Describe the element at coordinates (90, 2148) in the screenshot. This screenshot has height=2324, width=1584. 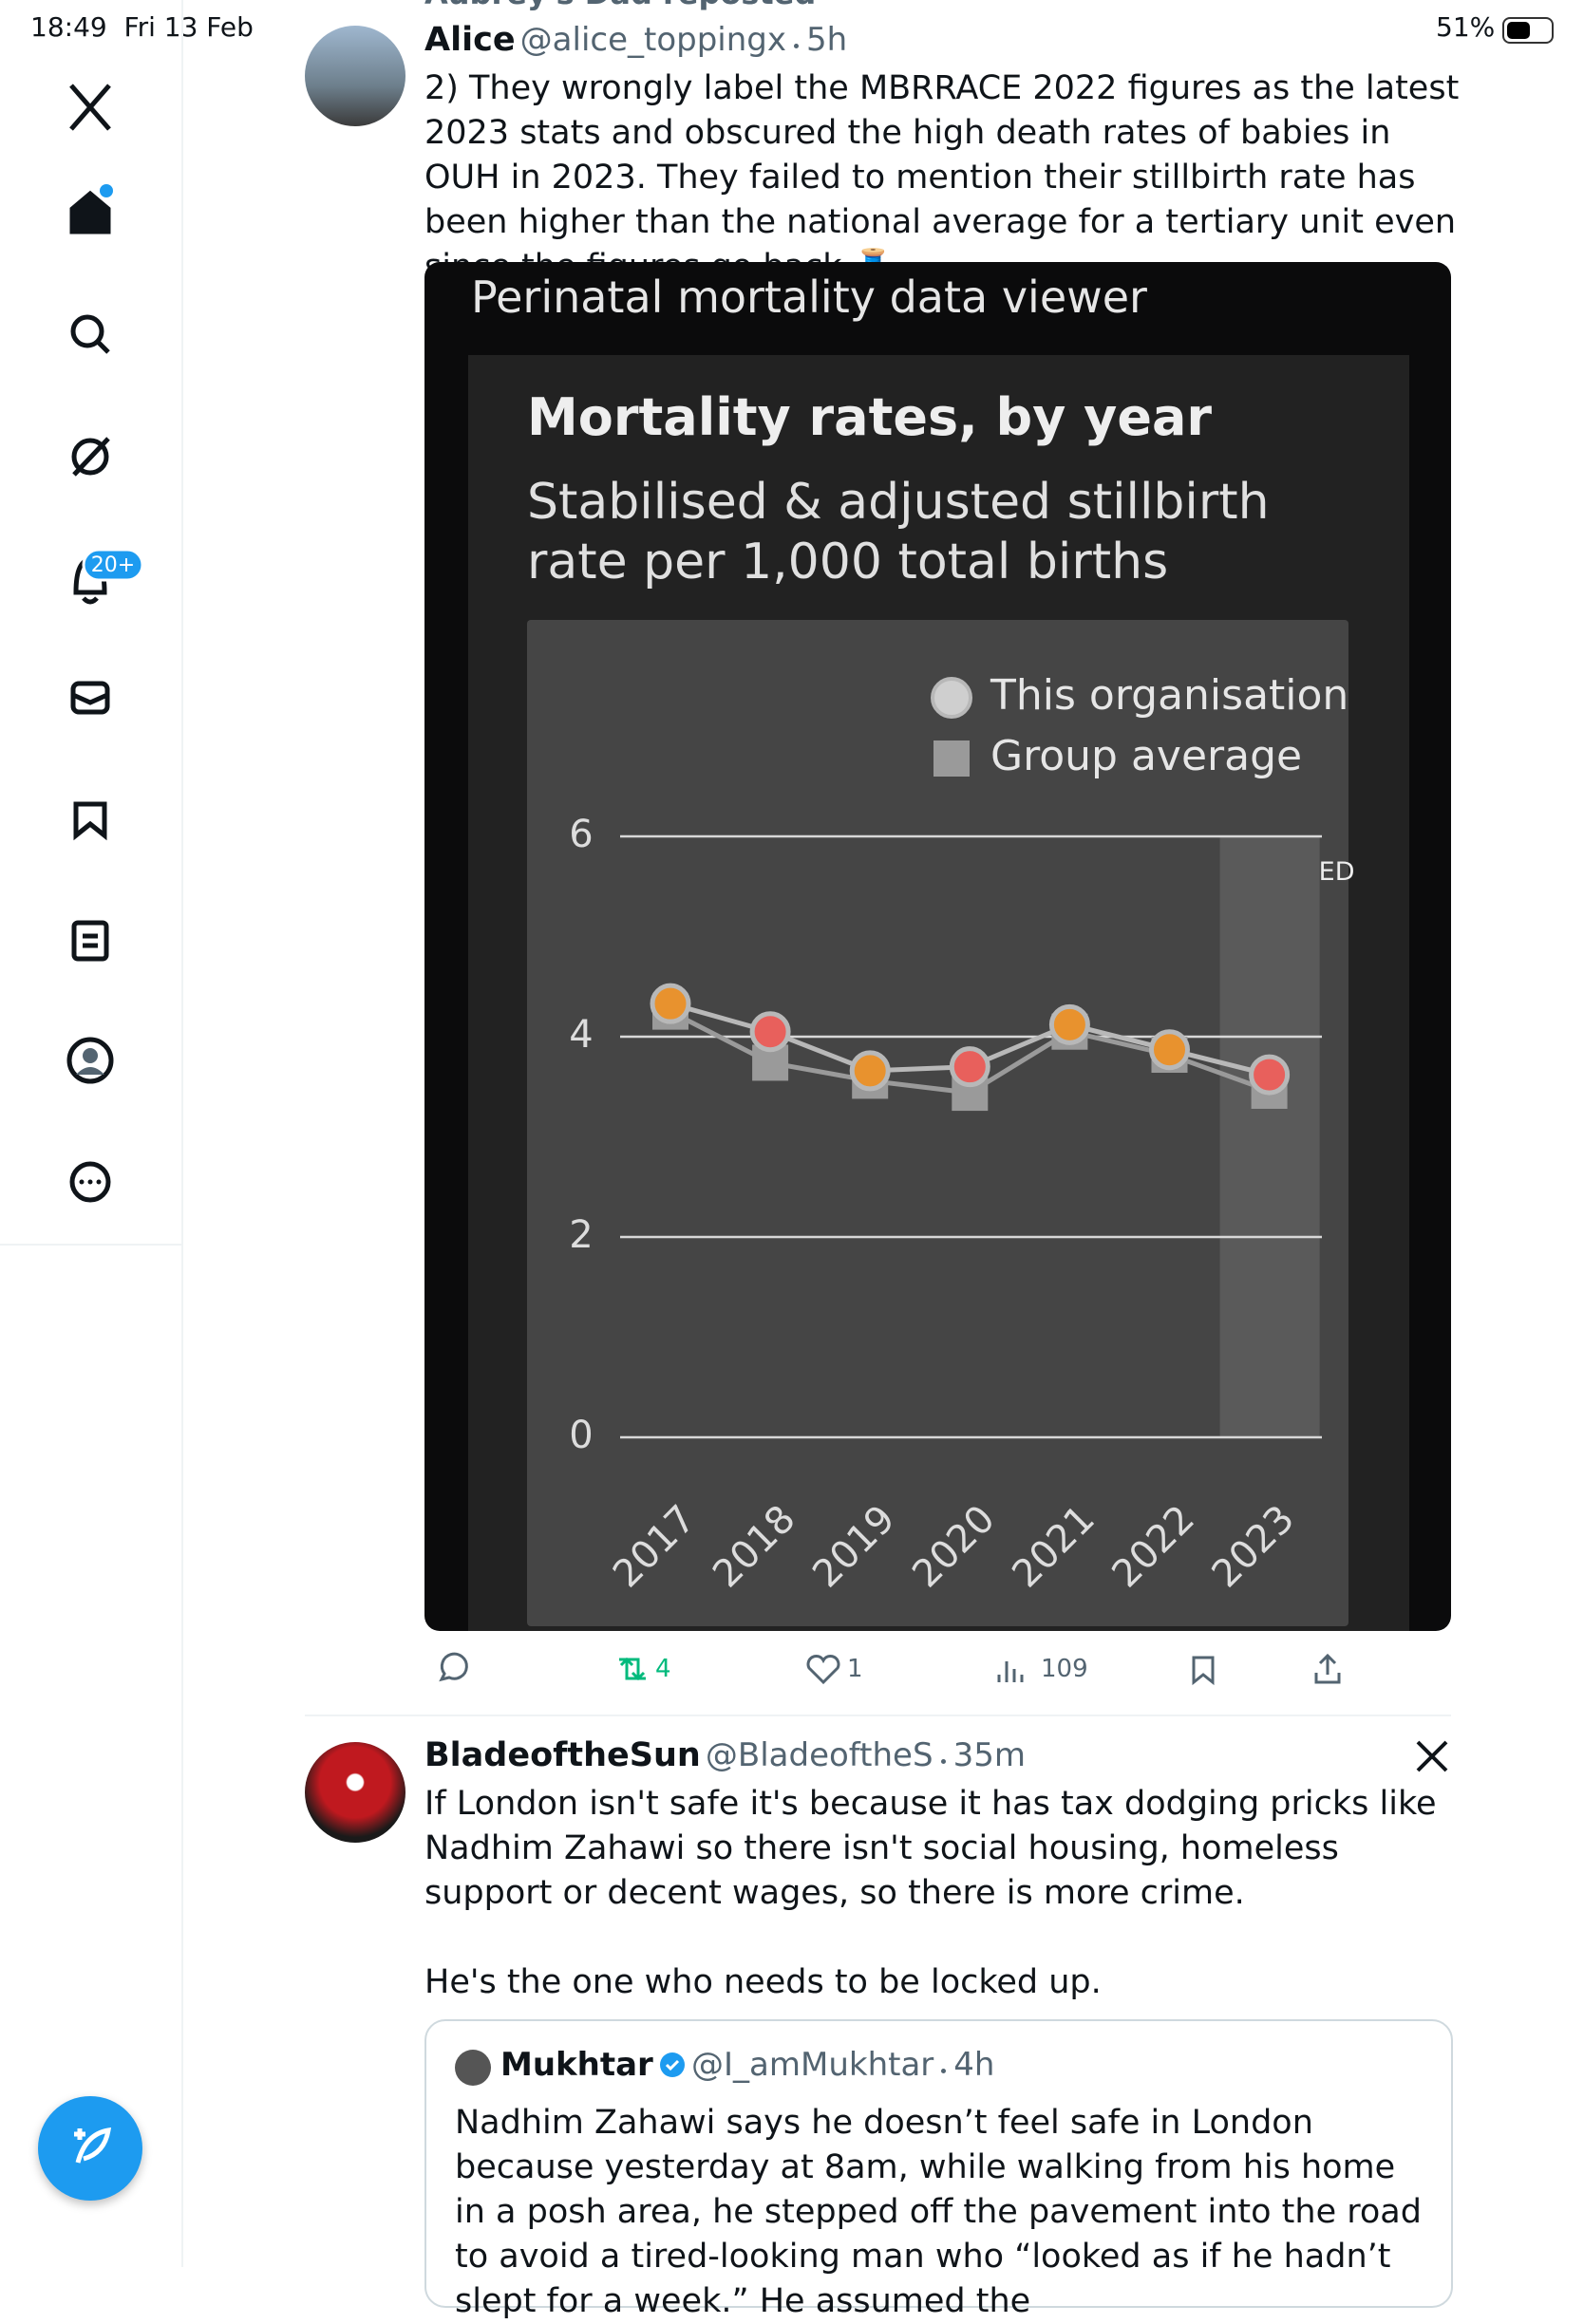
I see `compose-button` at that location.